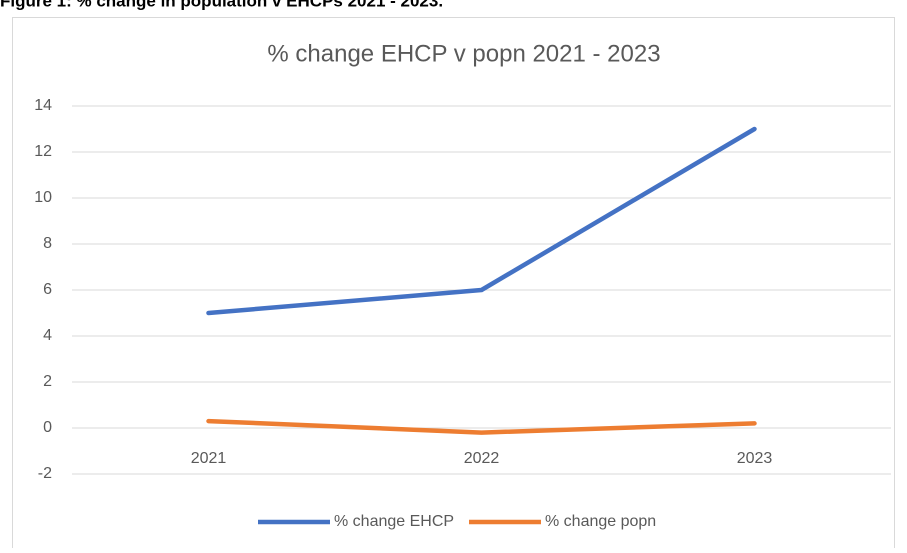 The width and height of the screenshot is (907, 553). Describe the element at coordinates (47, 427) in the screenshot. I see `y-tick-label: 0` at that location.